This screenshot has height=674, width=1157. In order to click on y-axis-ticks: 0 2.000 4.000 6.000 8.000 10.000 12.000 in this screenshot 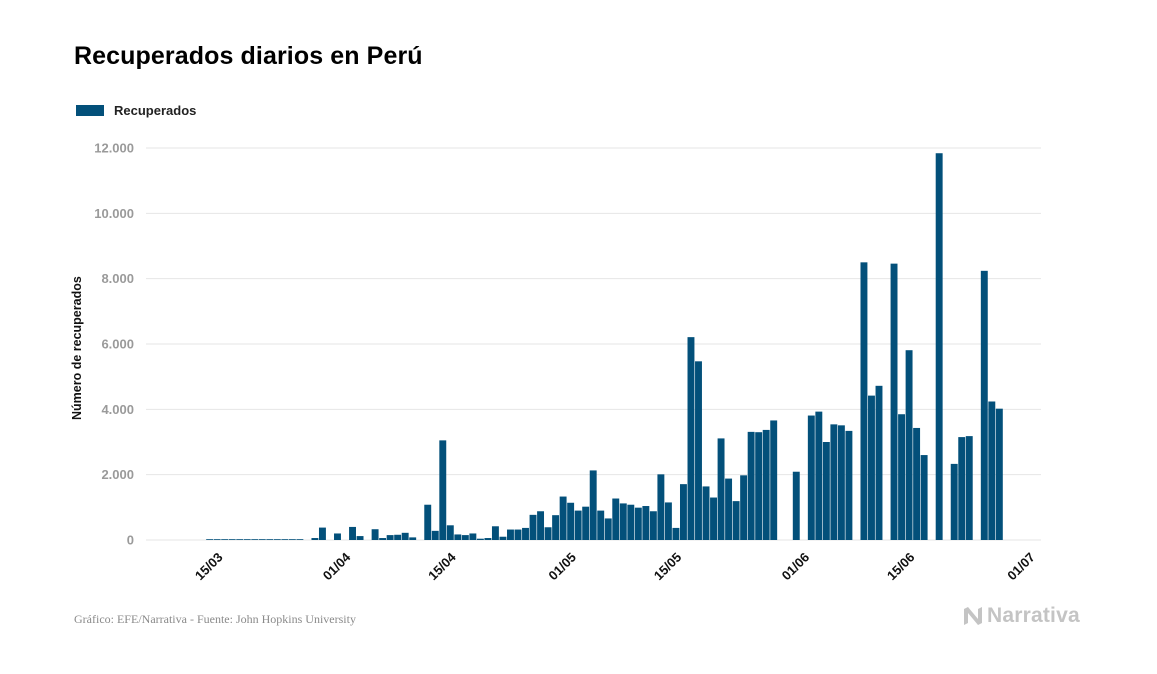, I will do `click(114, 344)`.